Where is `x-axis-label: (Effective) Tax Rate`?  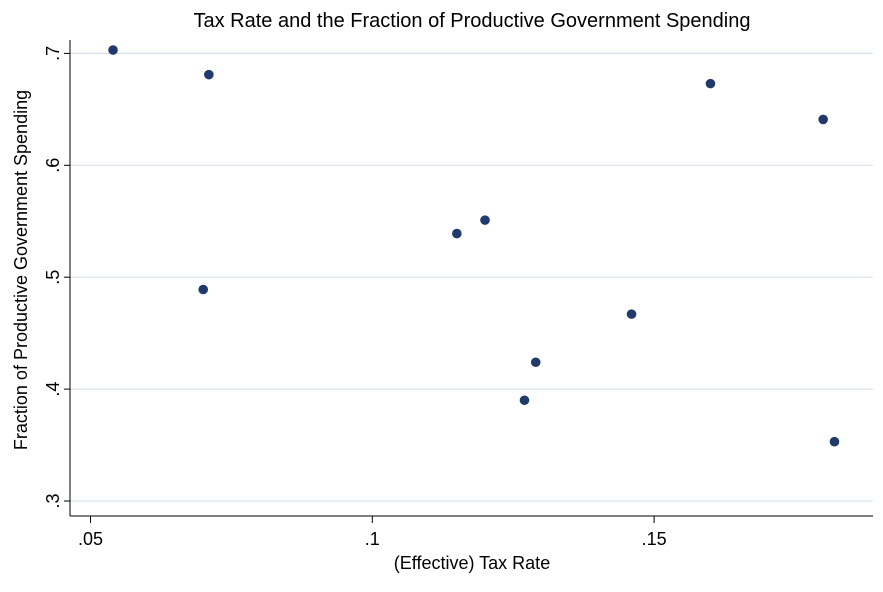 x-axis-label: (Effective) Tax Rate is located at coordinates (472, 563).